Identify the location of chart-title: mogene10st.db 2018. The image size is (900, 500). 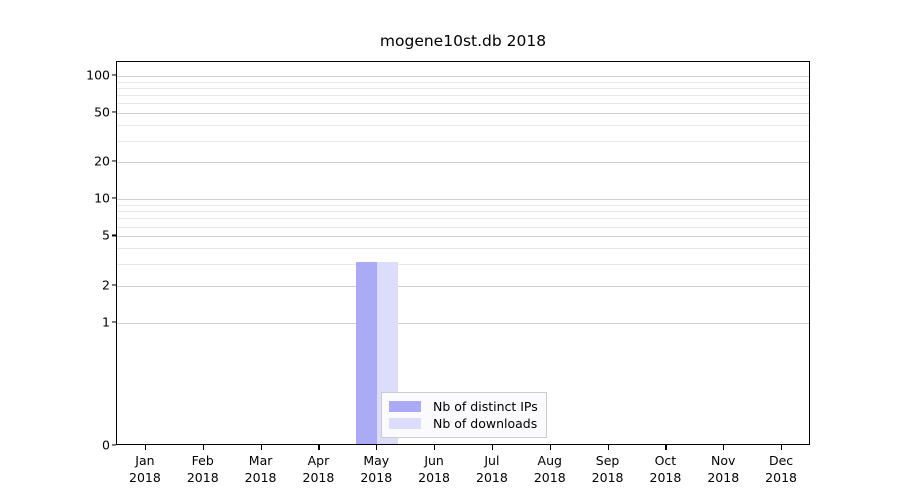
(463, 41).